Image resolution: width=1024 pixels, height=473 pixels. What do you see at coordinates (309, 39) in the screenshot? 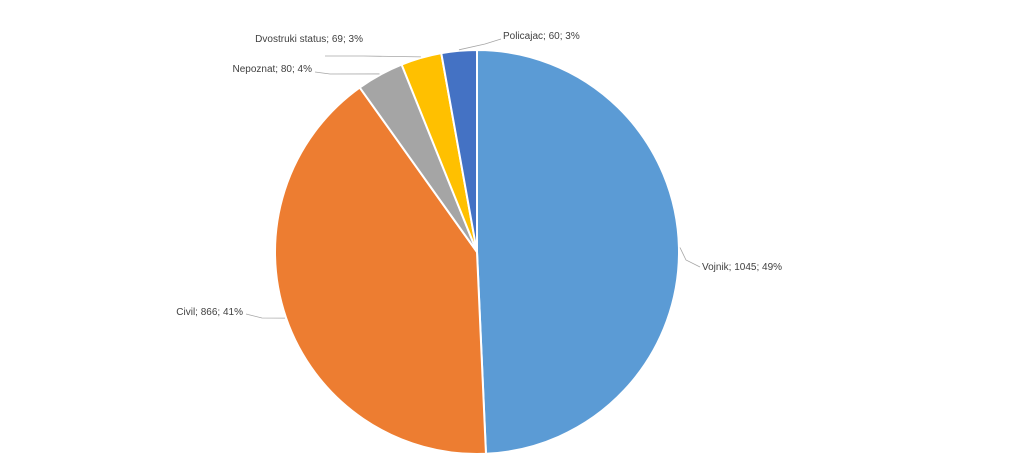
I see `data-label-dvostruki-status: Dvostruki status; 69; 3%` at bounding box center [309, 39].